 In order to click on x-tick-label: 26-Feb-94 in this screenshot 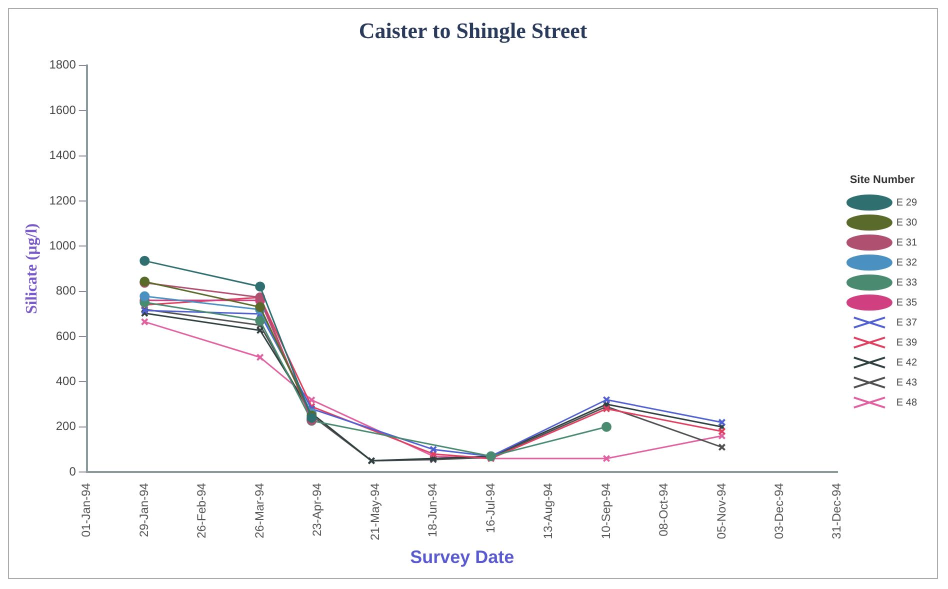, I will do `click(201, 510)`.